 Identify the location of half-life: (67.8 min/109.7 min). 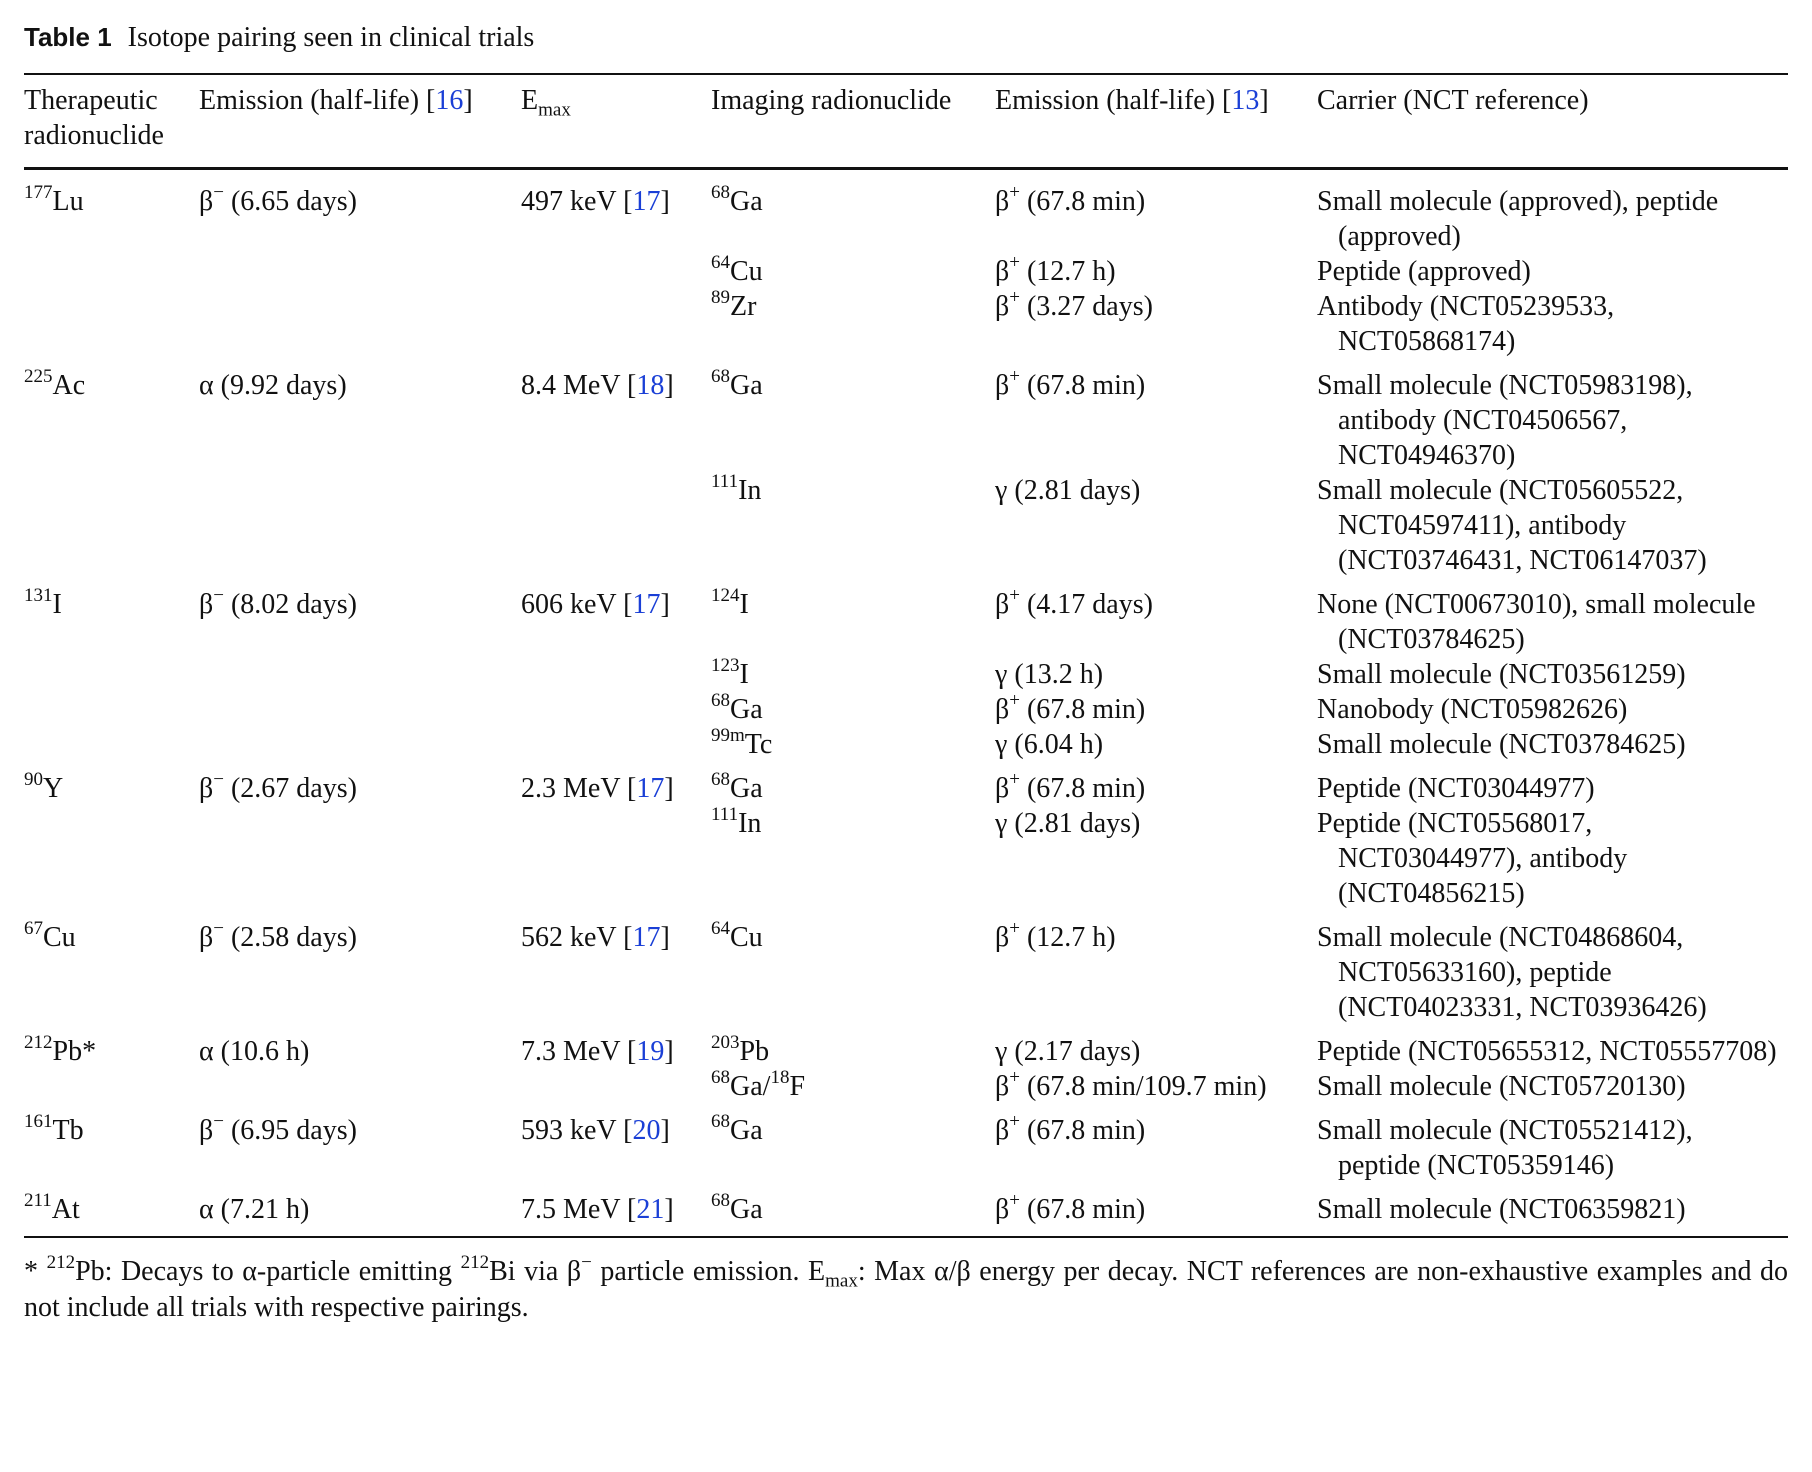
(1143, 1086).